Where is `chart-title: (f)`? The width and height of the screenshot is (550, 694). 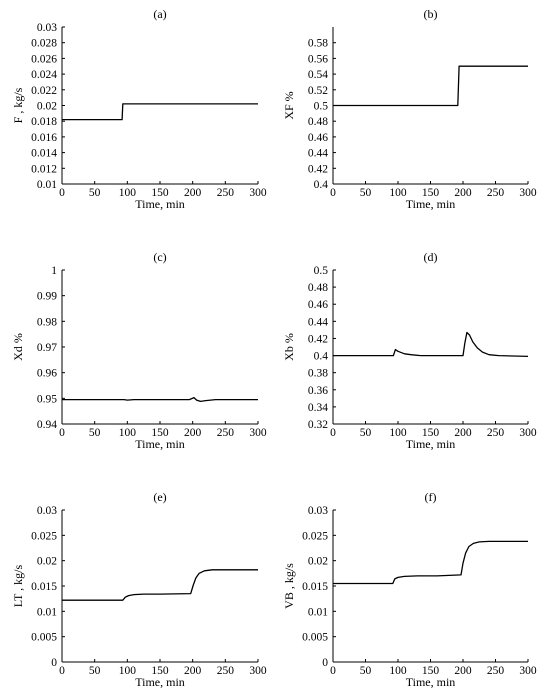
chart-title: (f) is located at coordinates (431, 497).